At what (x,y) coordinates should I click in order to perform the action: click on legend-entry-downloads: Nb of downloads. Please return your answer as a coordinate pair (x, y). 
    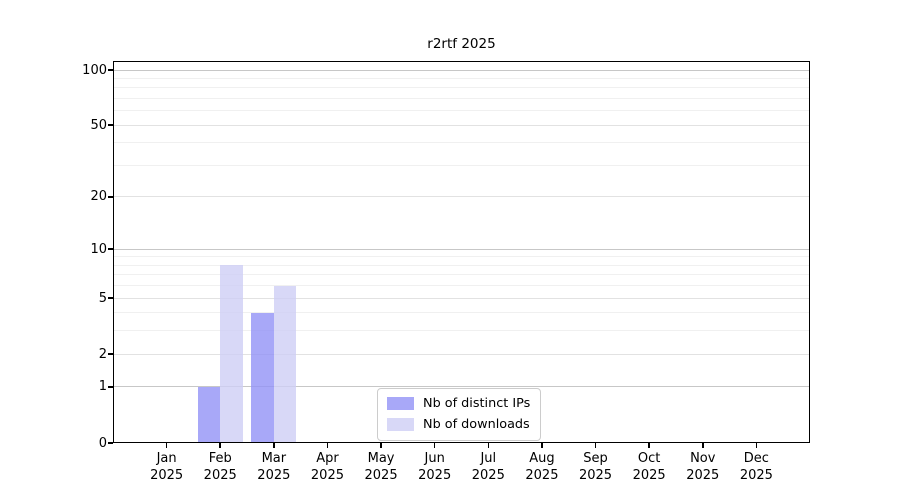
    Looking at the image, I should click on (458, 424).